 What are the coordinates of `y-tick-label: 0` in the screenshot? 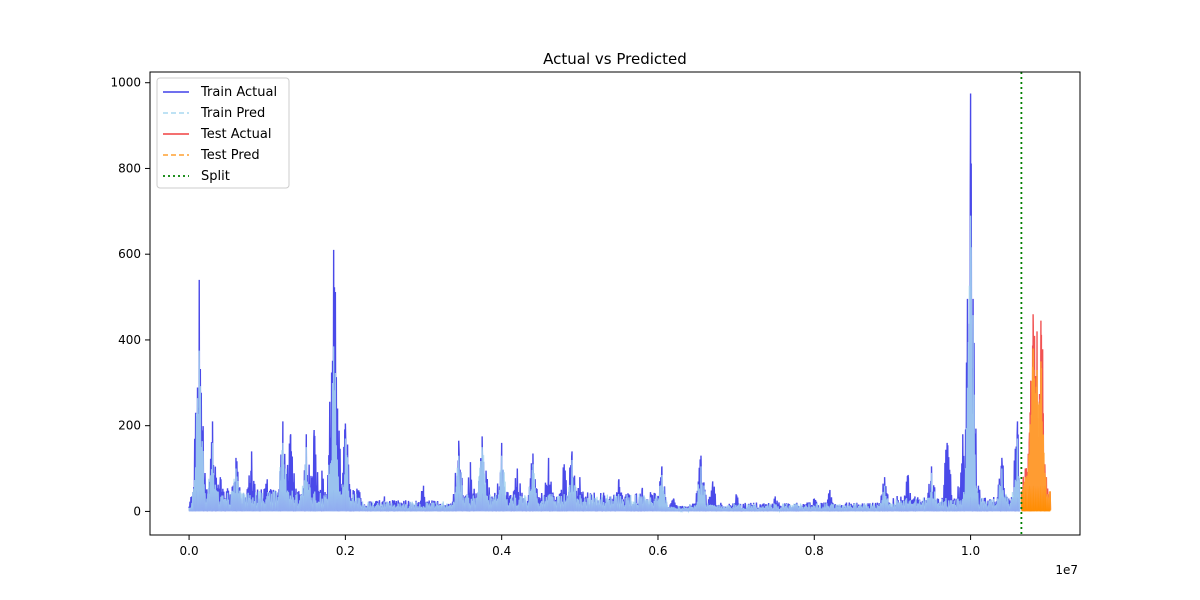 It's located at (137, 511).